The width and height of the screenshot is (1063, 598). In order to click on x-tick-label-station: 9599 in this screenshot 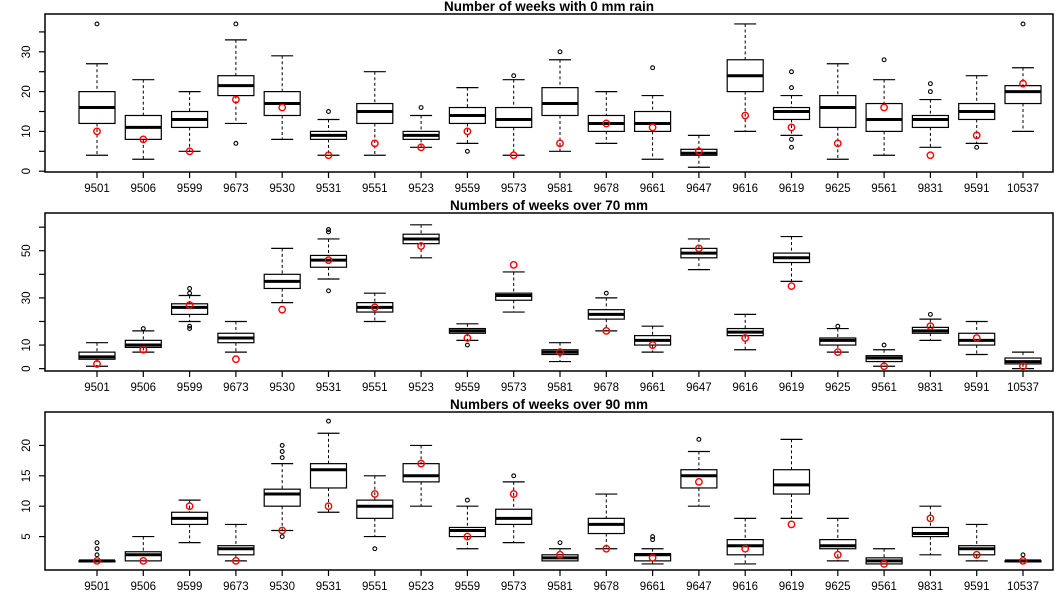, I will do `click(190, 388)`.